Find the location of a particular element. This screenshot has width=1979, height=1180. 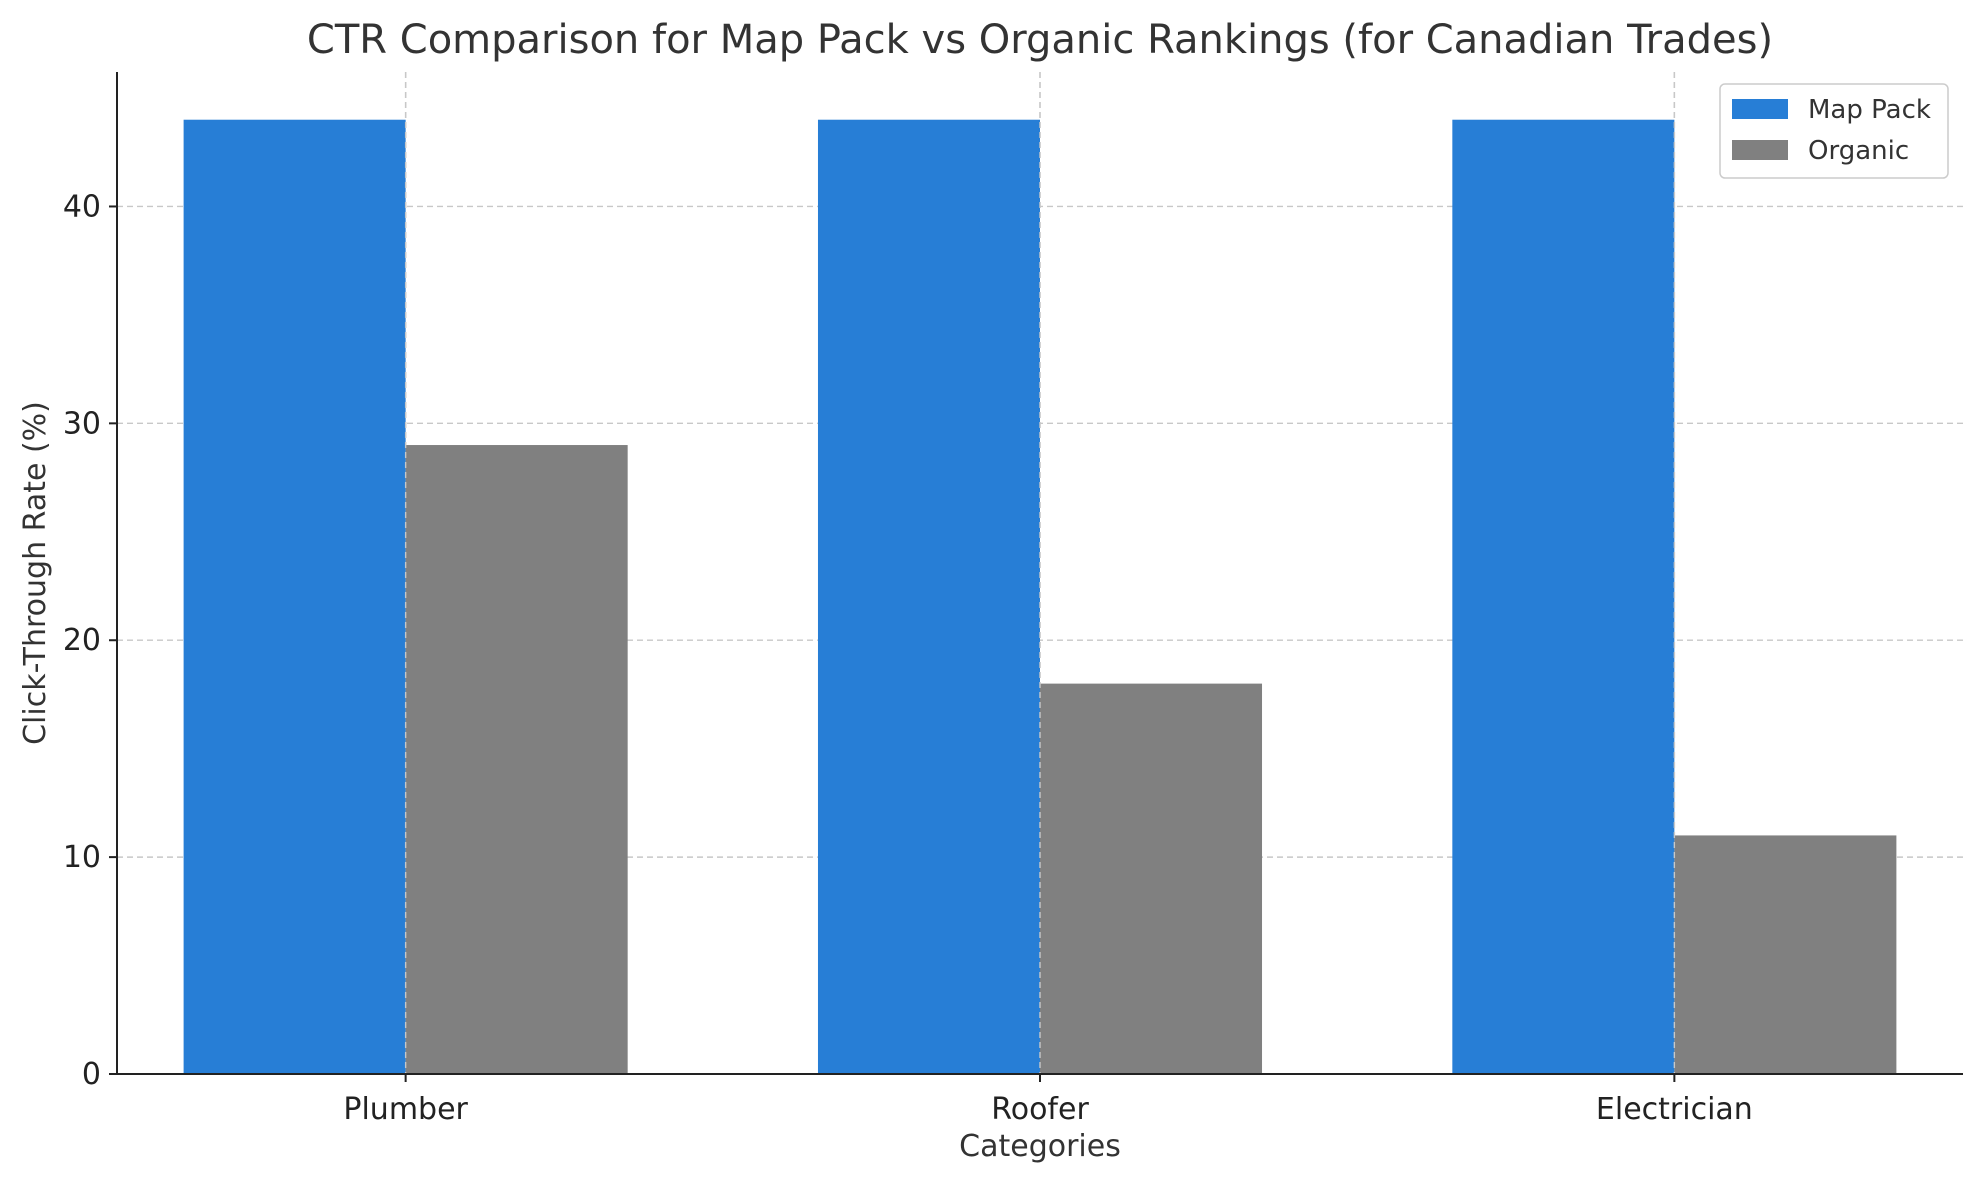

bar-organic-electrician is located at coordinates (1785, 954).